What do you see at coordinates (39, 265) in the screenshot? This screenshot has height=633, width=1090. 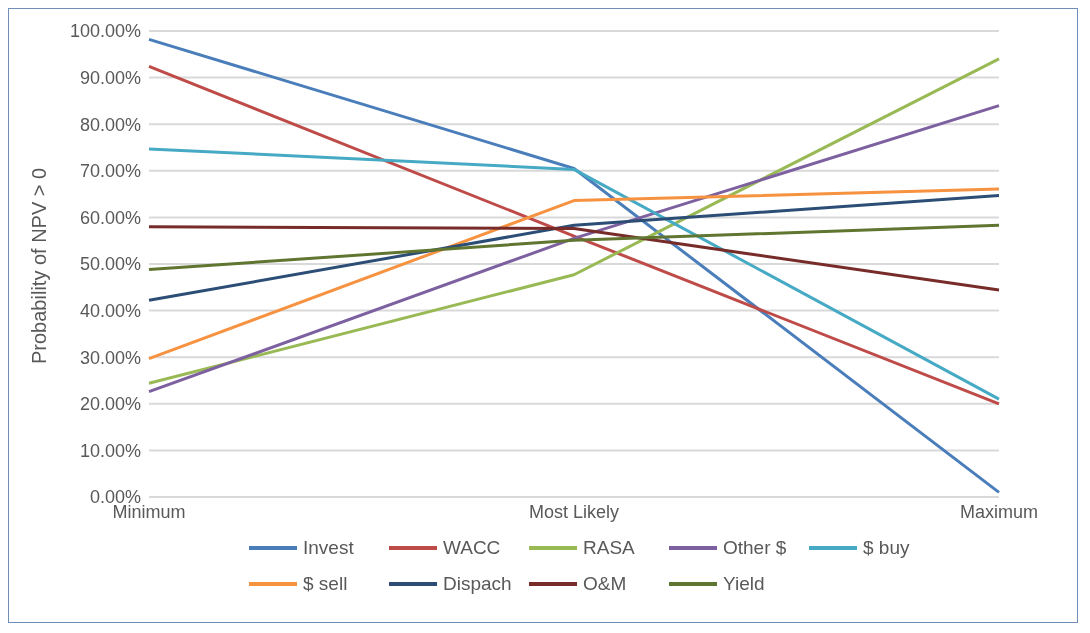 I see `y-axis-title: Probability of NPV > 0` at bounding box center [39, 265].